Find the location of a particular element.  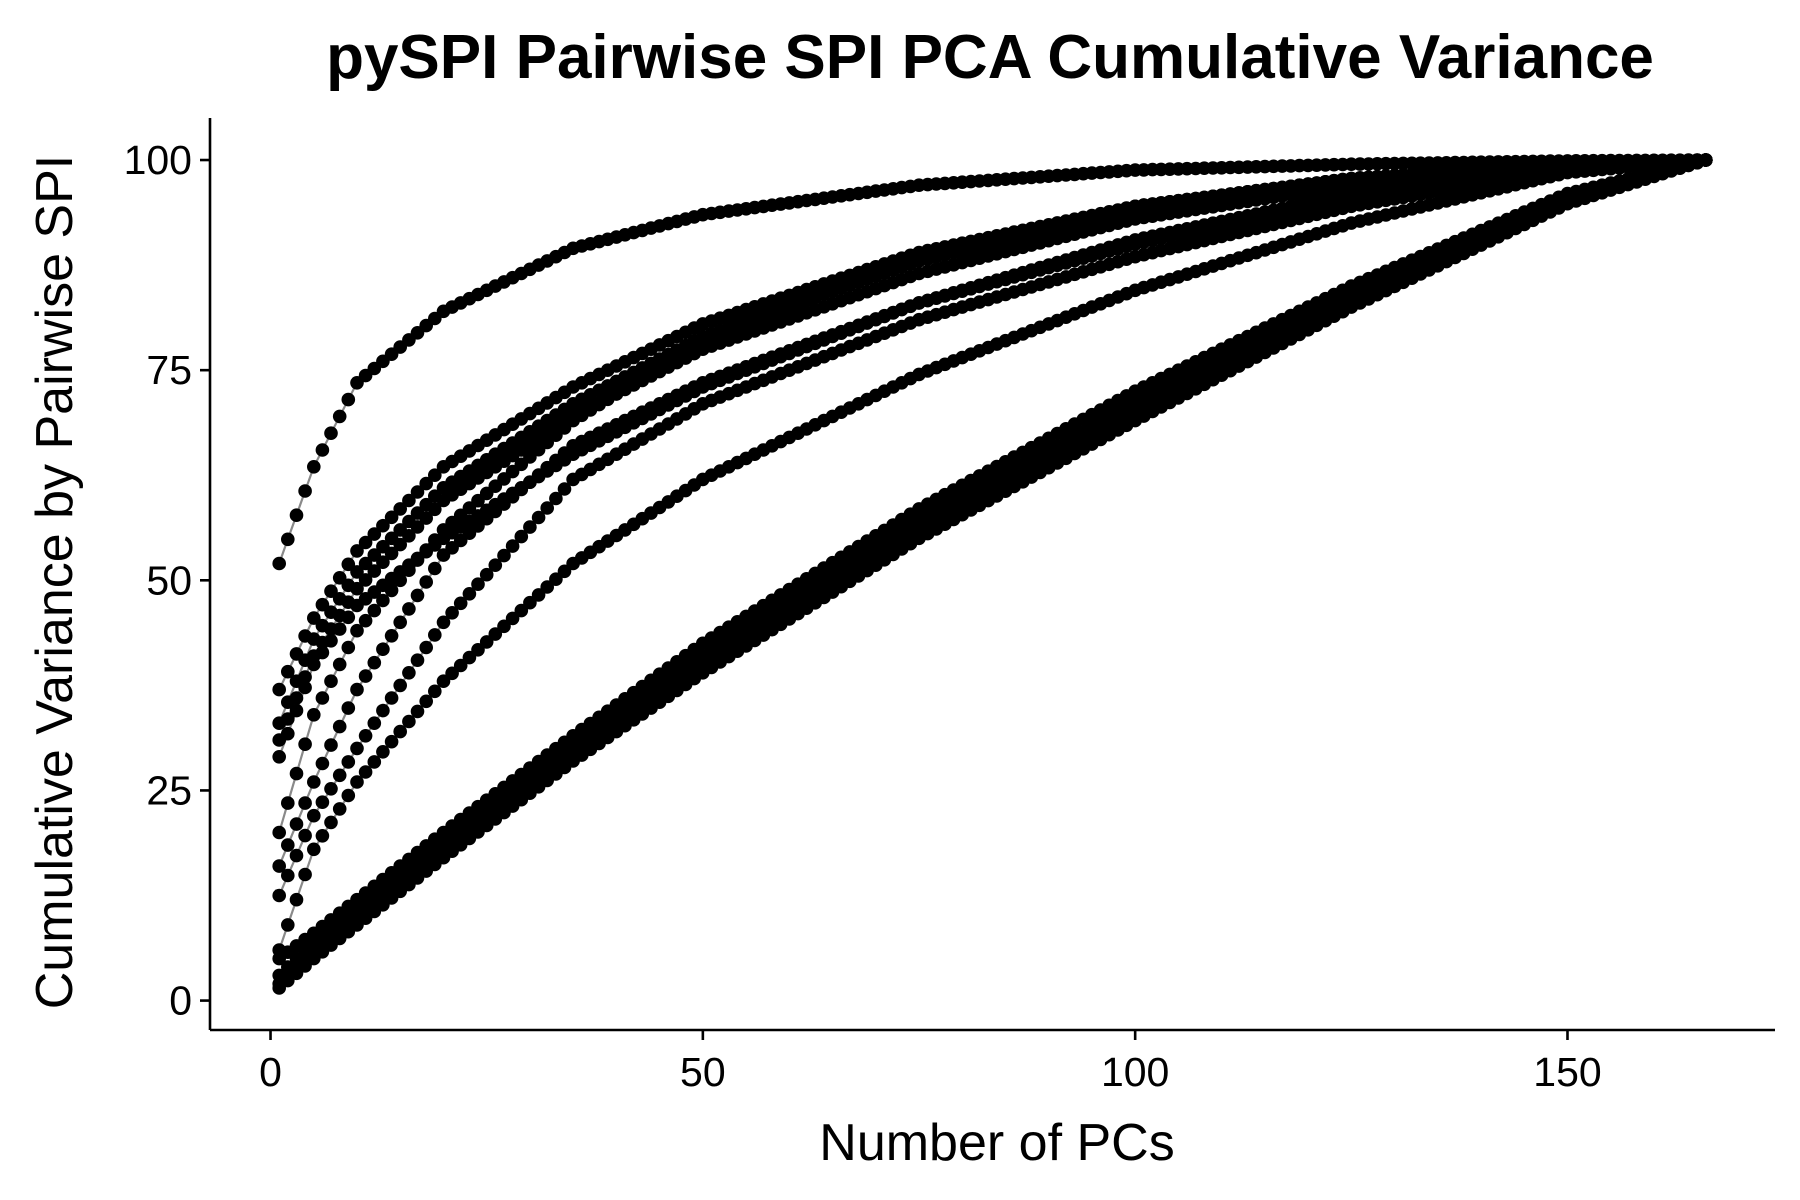

x-tick-label: 50 is located at coordinates (703, 1072).